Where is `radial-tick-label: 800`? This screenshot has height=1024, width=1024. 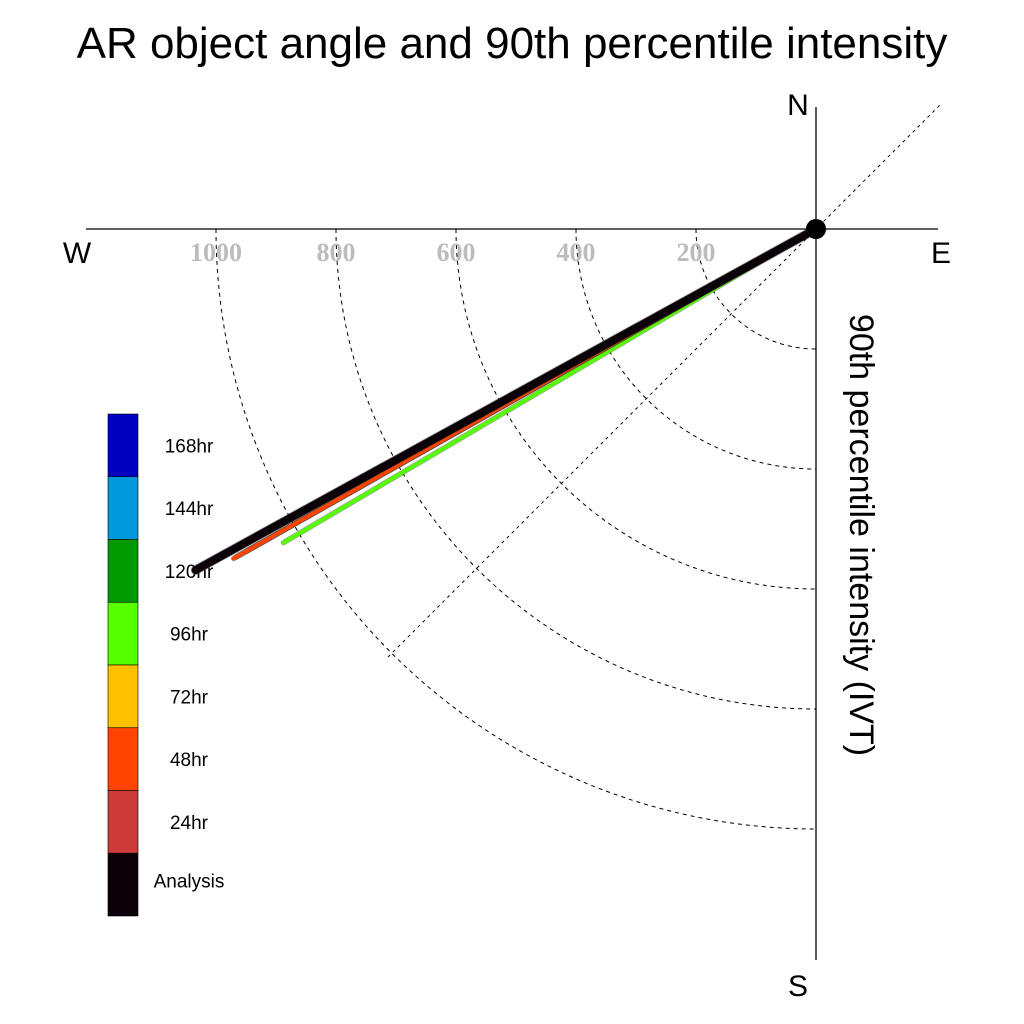 radial-tick-label: 800 is located at coordinates (336, 252).